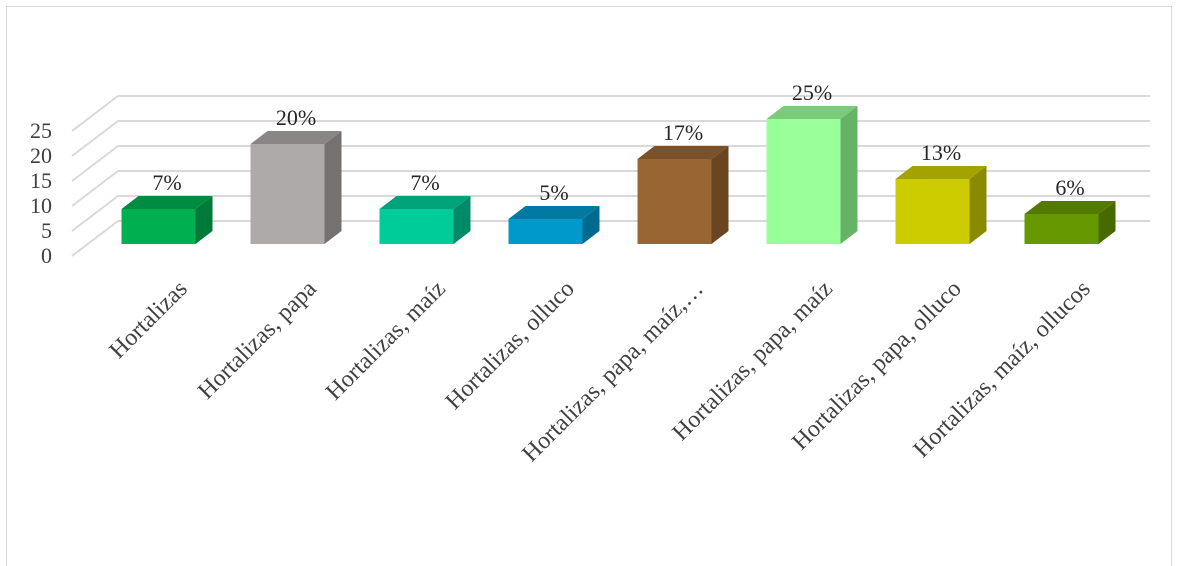  I want to click on data-label: 6%, so click(1069, 187).